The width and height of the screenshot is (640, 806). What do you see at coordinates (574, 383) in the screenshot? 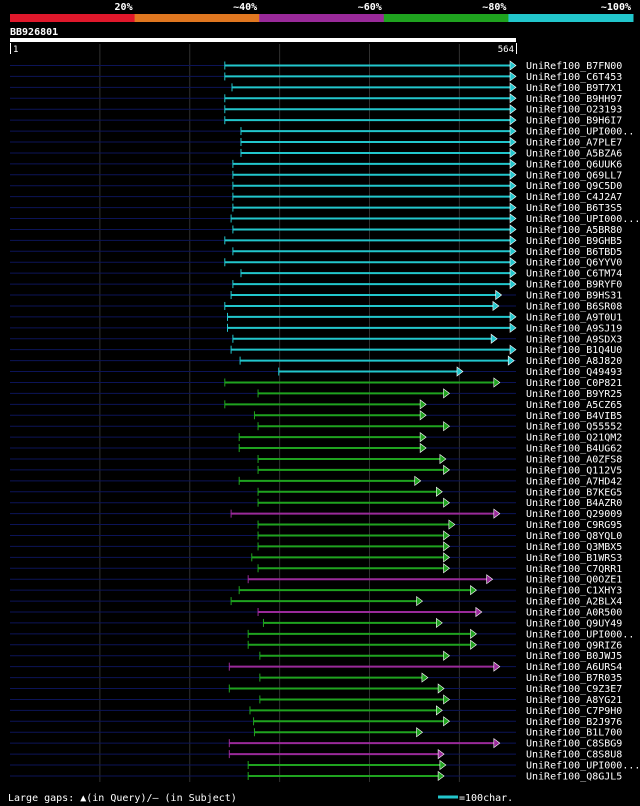
I see `hit-label: UniRef100_C0P821` at bounding box center [574, 383].